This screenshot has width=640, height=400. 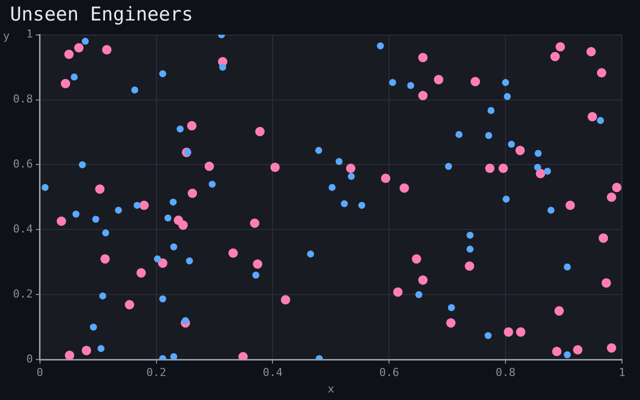 I want to click on x-tick-label: 0.8, so click(x=506, y=373).